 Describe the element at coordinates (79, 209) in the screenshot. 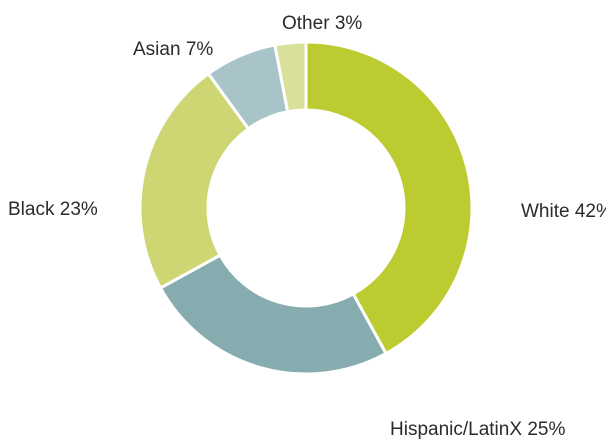

I see `value-label: 23%` at that location.